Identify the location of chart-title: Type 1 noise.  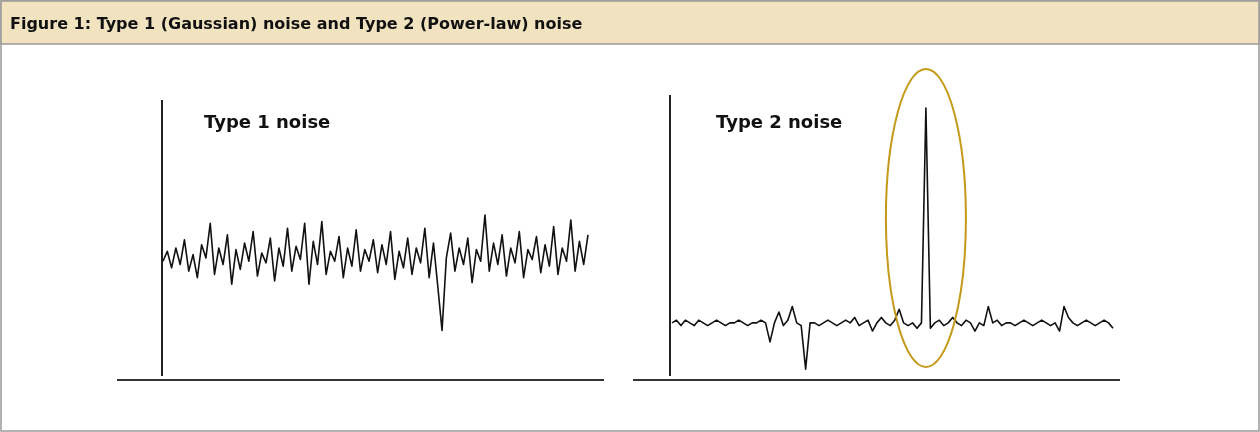
(267, 121).